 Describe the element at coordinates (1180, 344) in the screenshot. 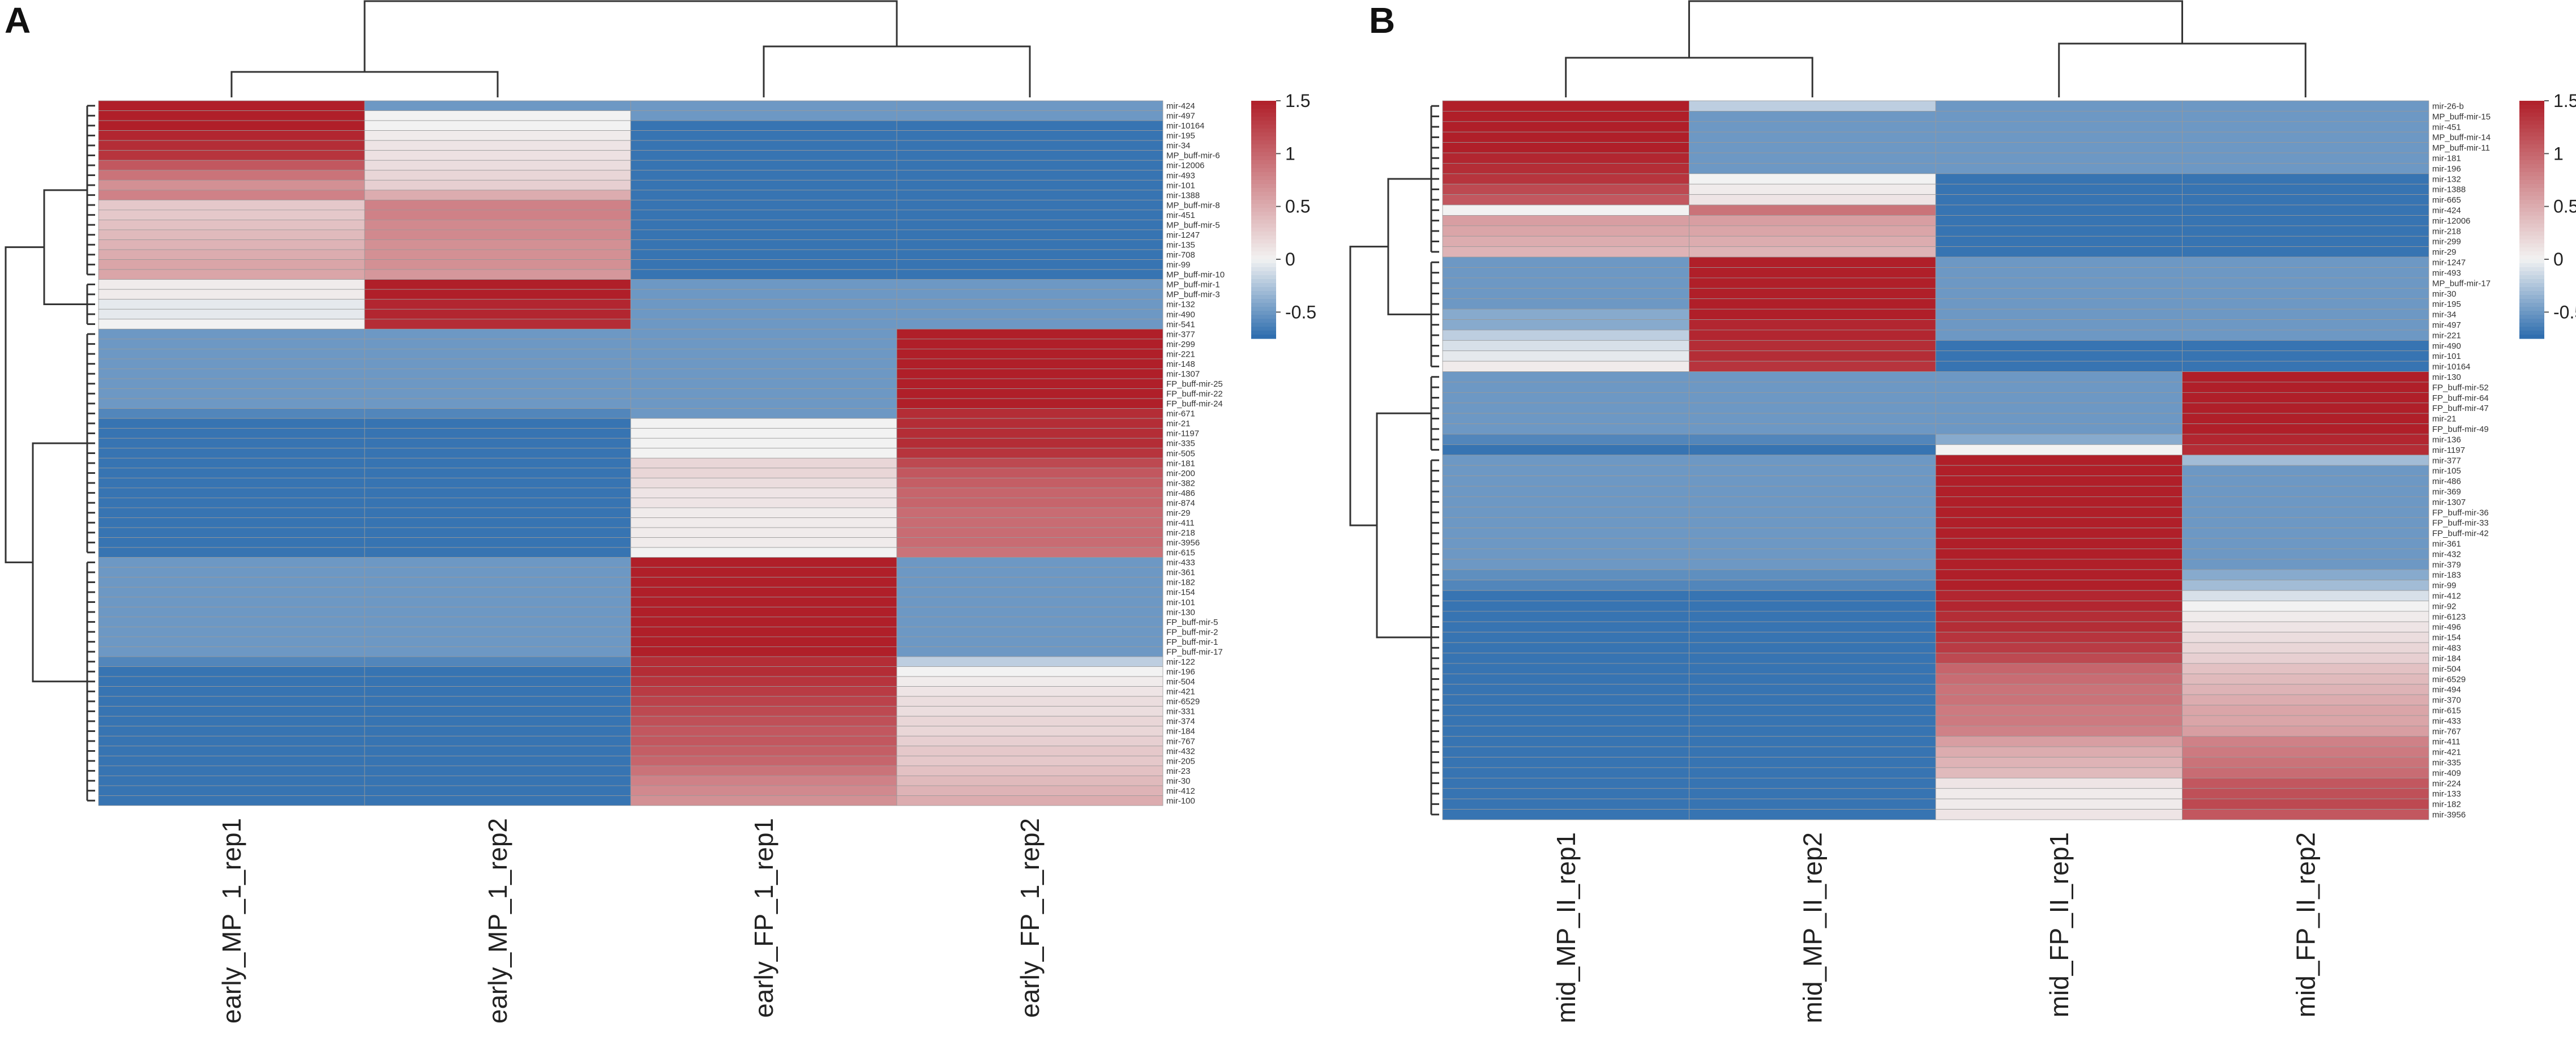

I see `row-label: mir-299` at that location.